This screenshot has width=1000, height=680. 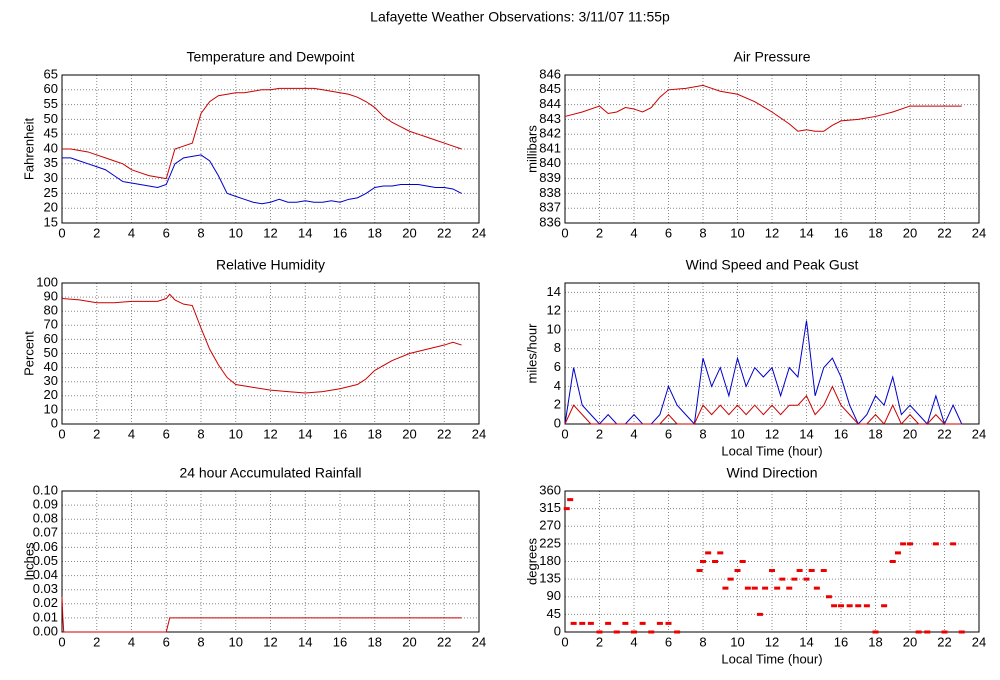 I want to click on y-tick-label: 0.10, so click(x=45, y=489).